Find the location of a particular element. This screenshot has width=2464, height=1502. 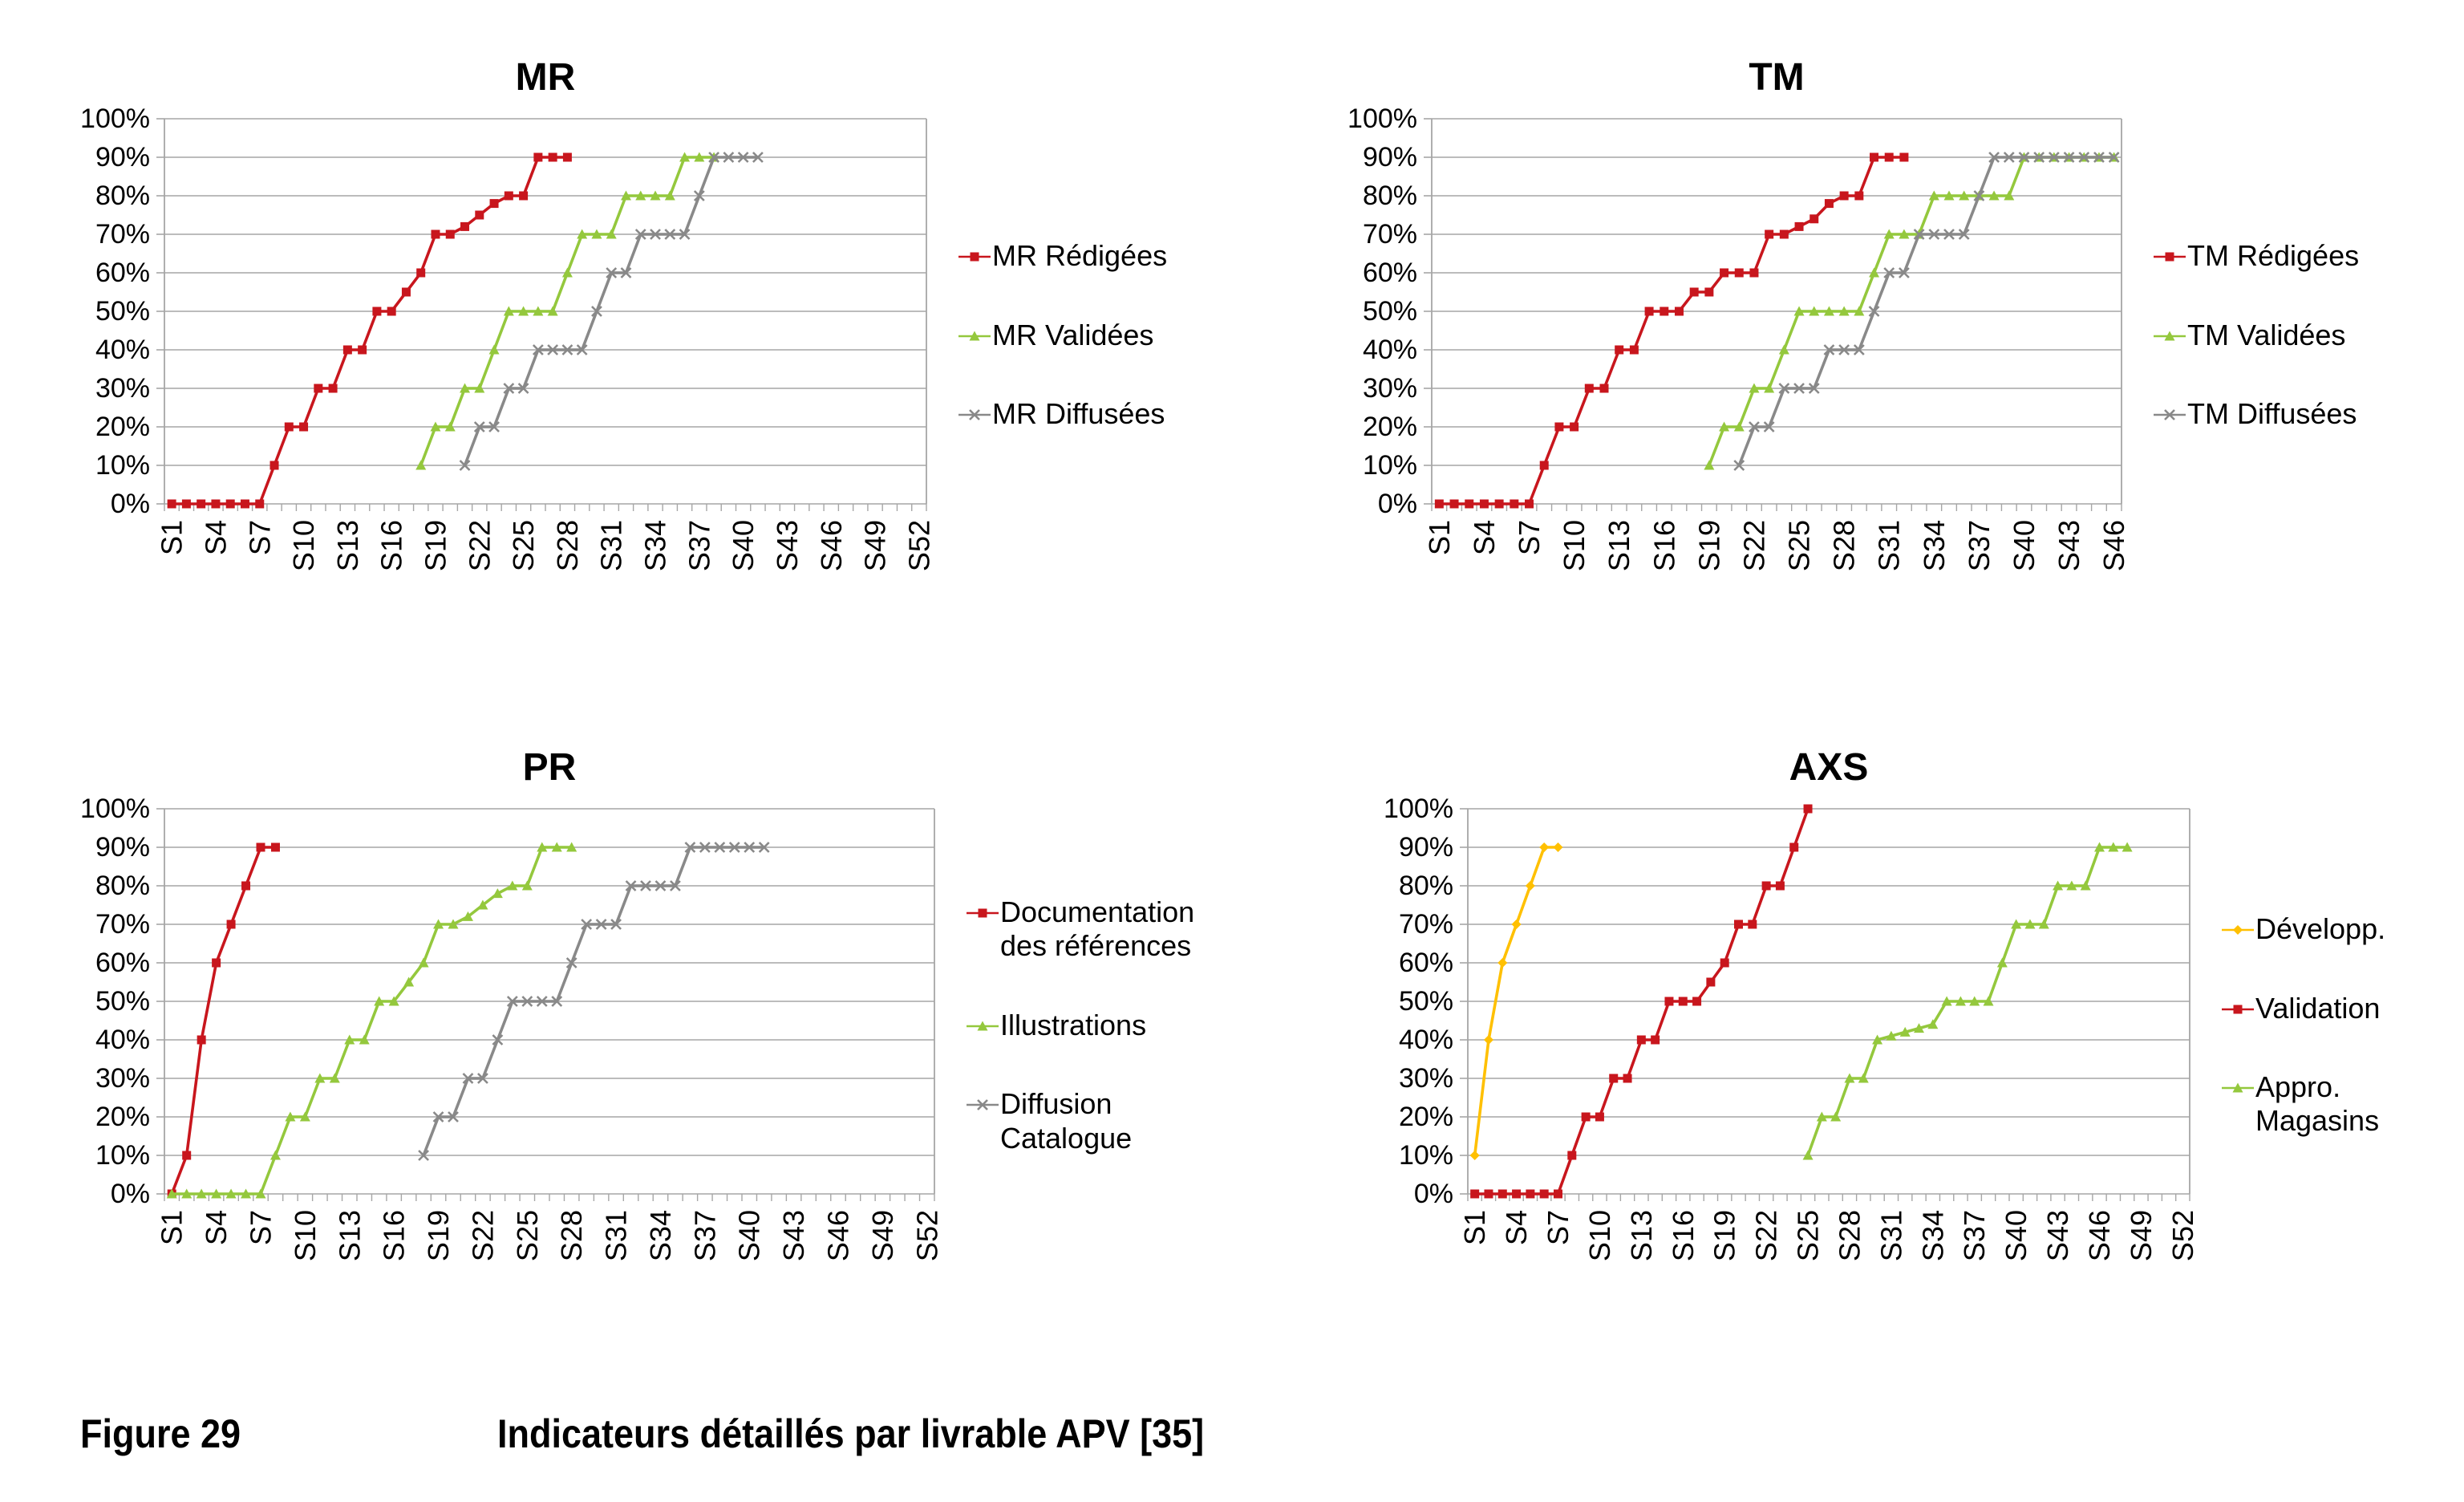

legend-label: TM Validées is located at coordinates (2266, 334).